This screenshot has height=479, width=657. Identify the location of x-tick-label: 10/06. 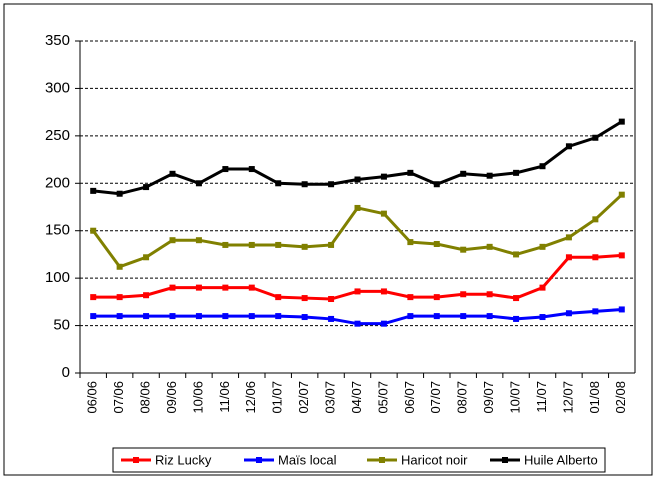
(197, 397).